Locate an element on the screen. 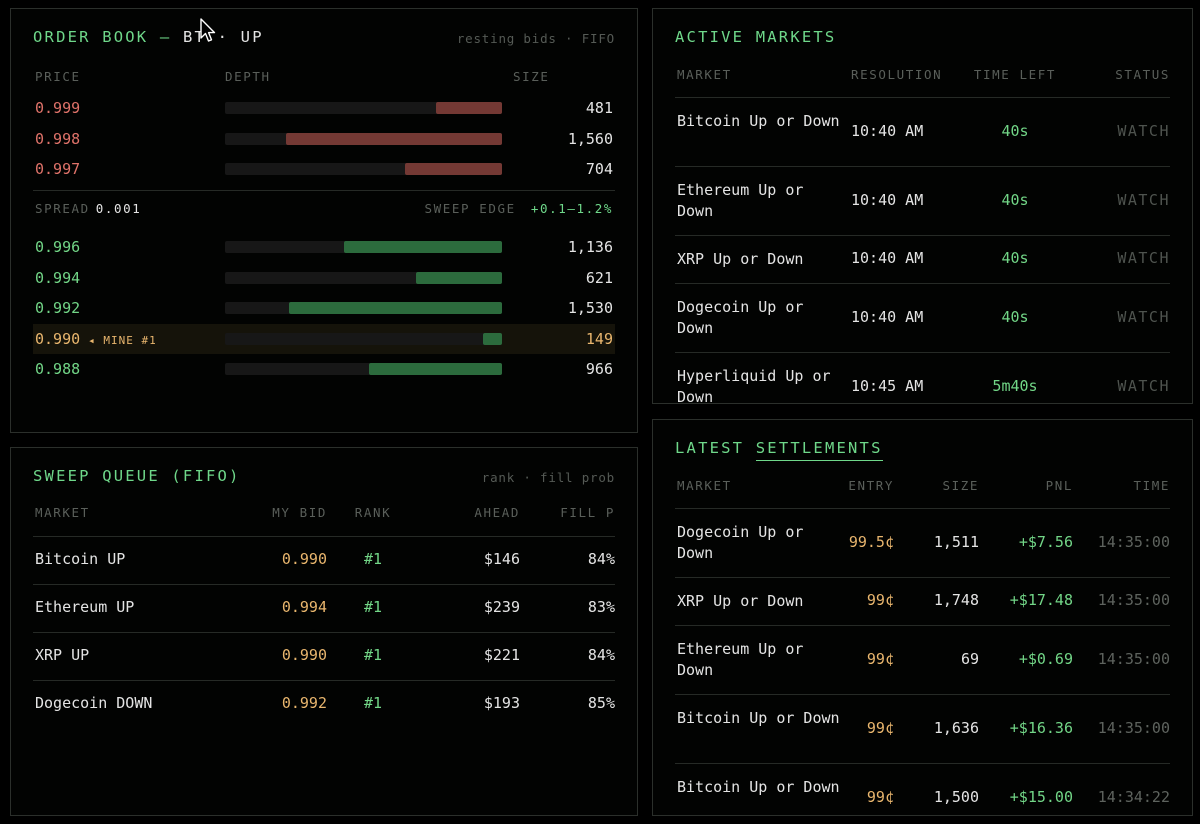 This screenshot has height=824, width=1200. price-value: 0.996 is located at coordinates (58, 247).